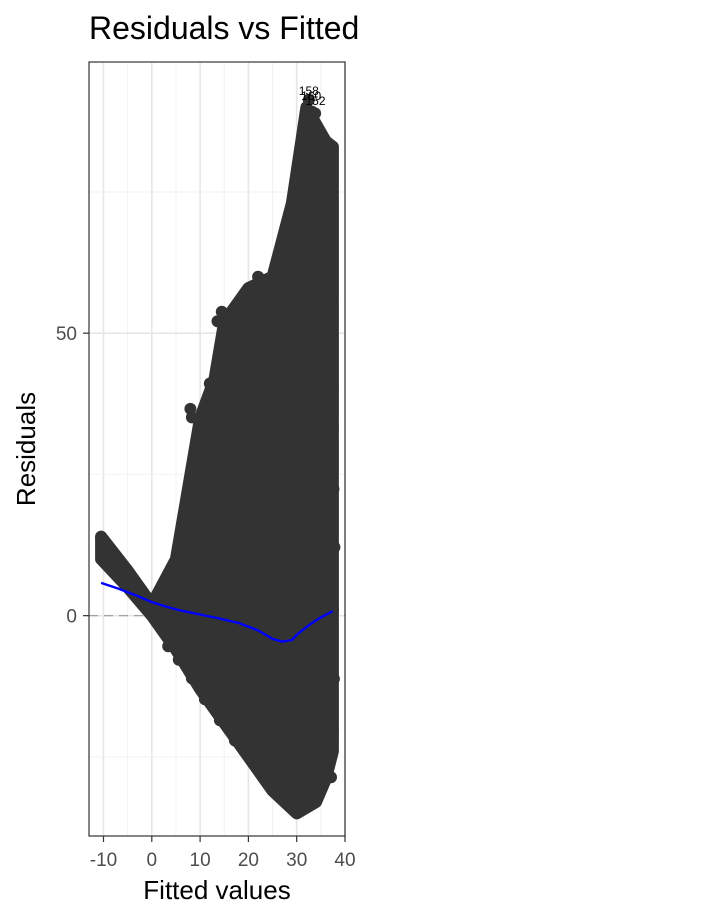  Describe the element at coordinates (71, 617) in the screenshot. I see `y-tick-label: 0` at that location.